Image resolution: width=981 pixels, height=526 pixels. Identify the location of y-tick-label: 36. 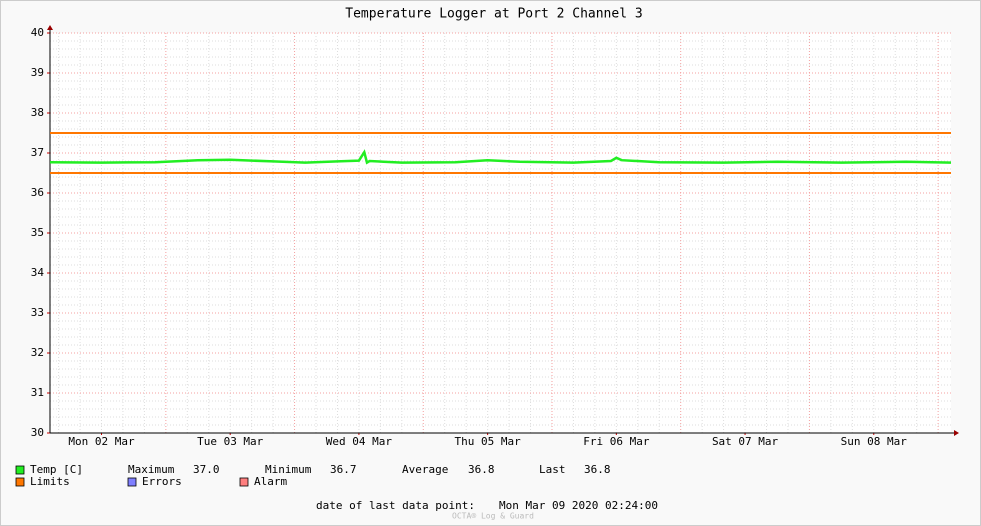
(37, 192).